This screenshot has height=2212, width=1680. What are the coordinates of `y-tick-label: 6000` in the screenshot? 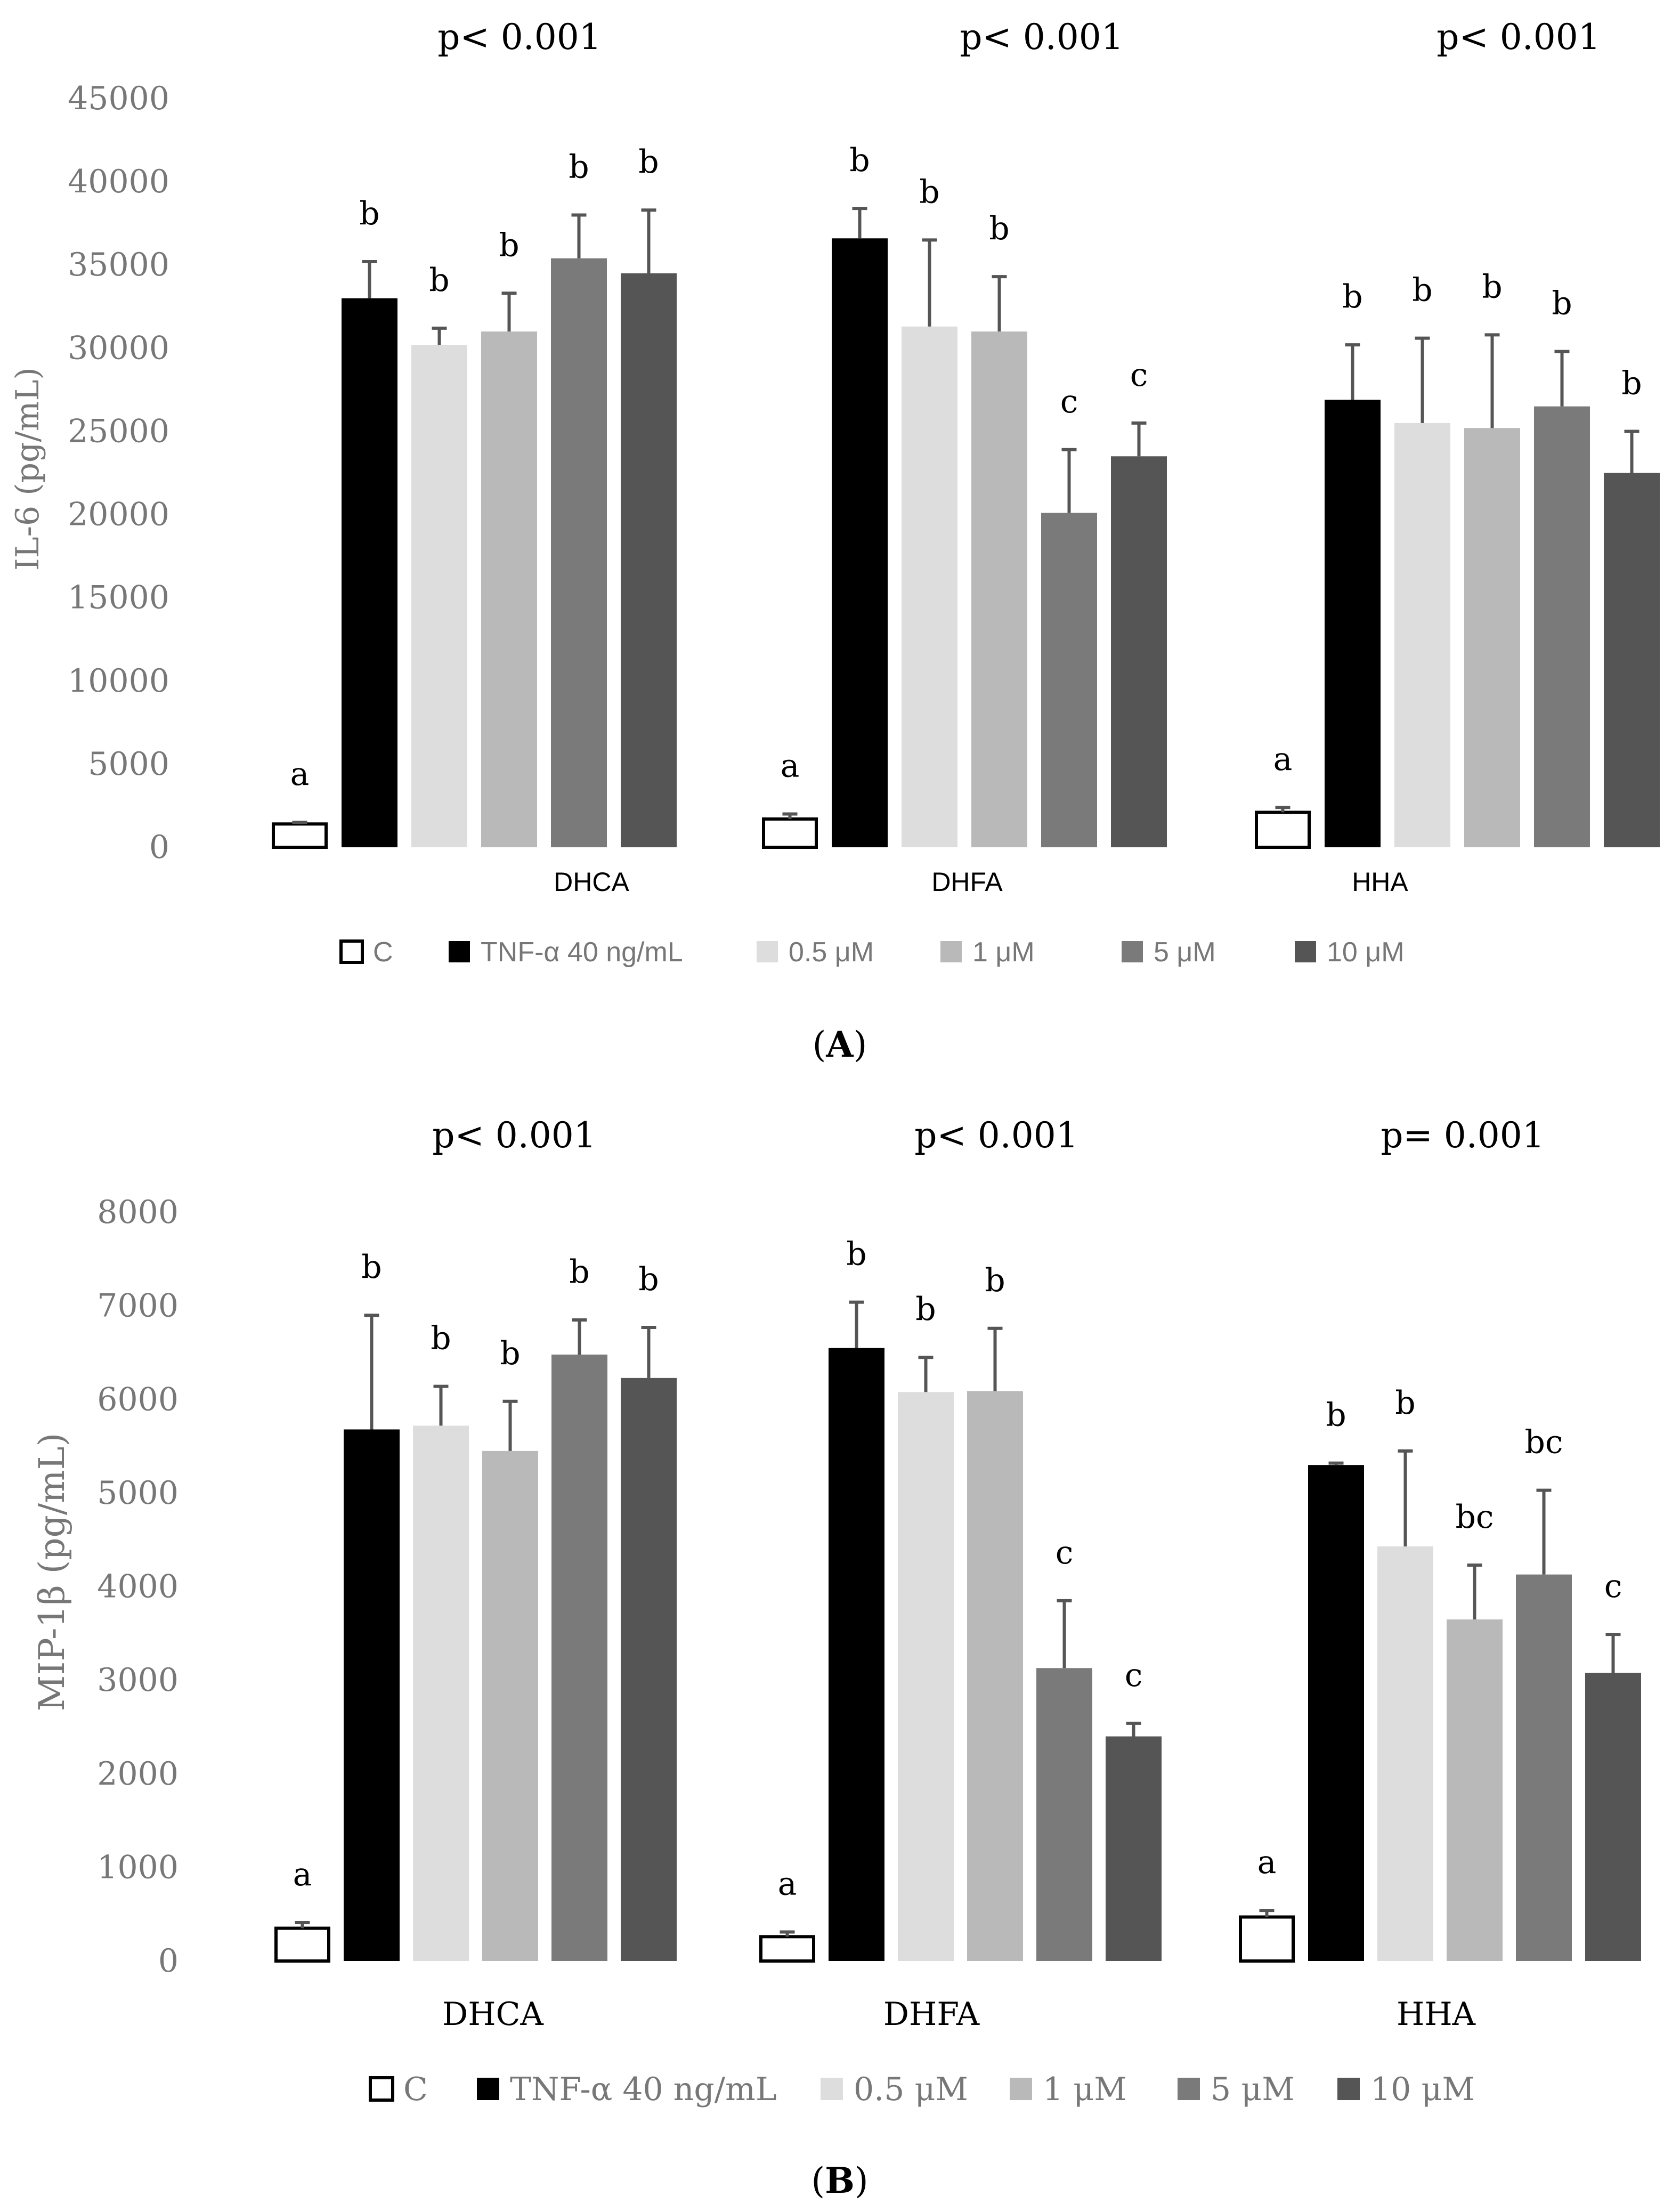 It's located at (137, 1399).